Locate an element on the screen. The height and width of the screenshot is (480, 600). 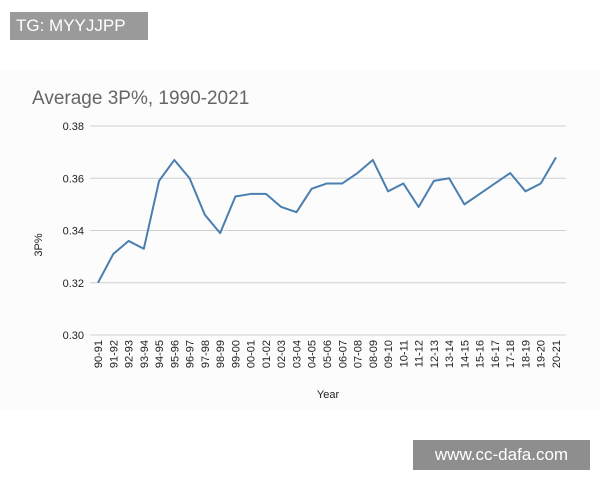
x-tick-label: 18-19 is located at coordinates (526, 354).